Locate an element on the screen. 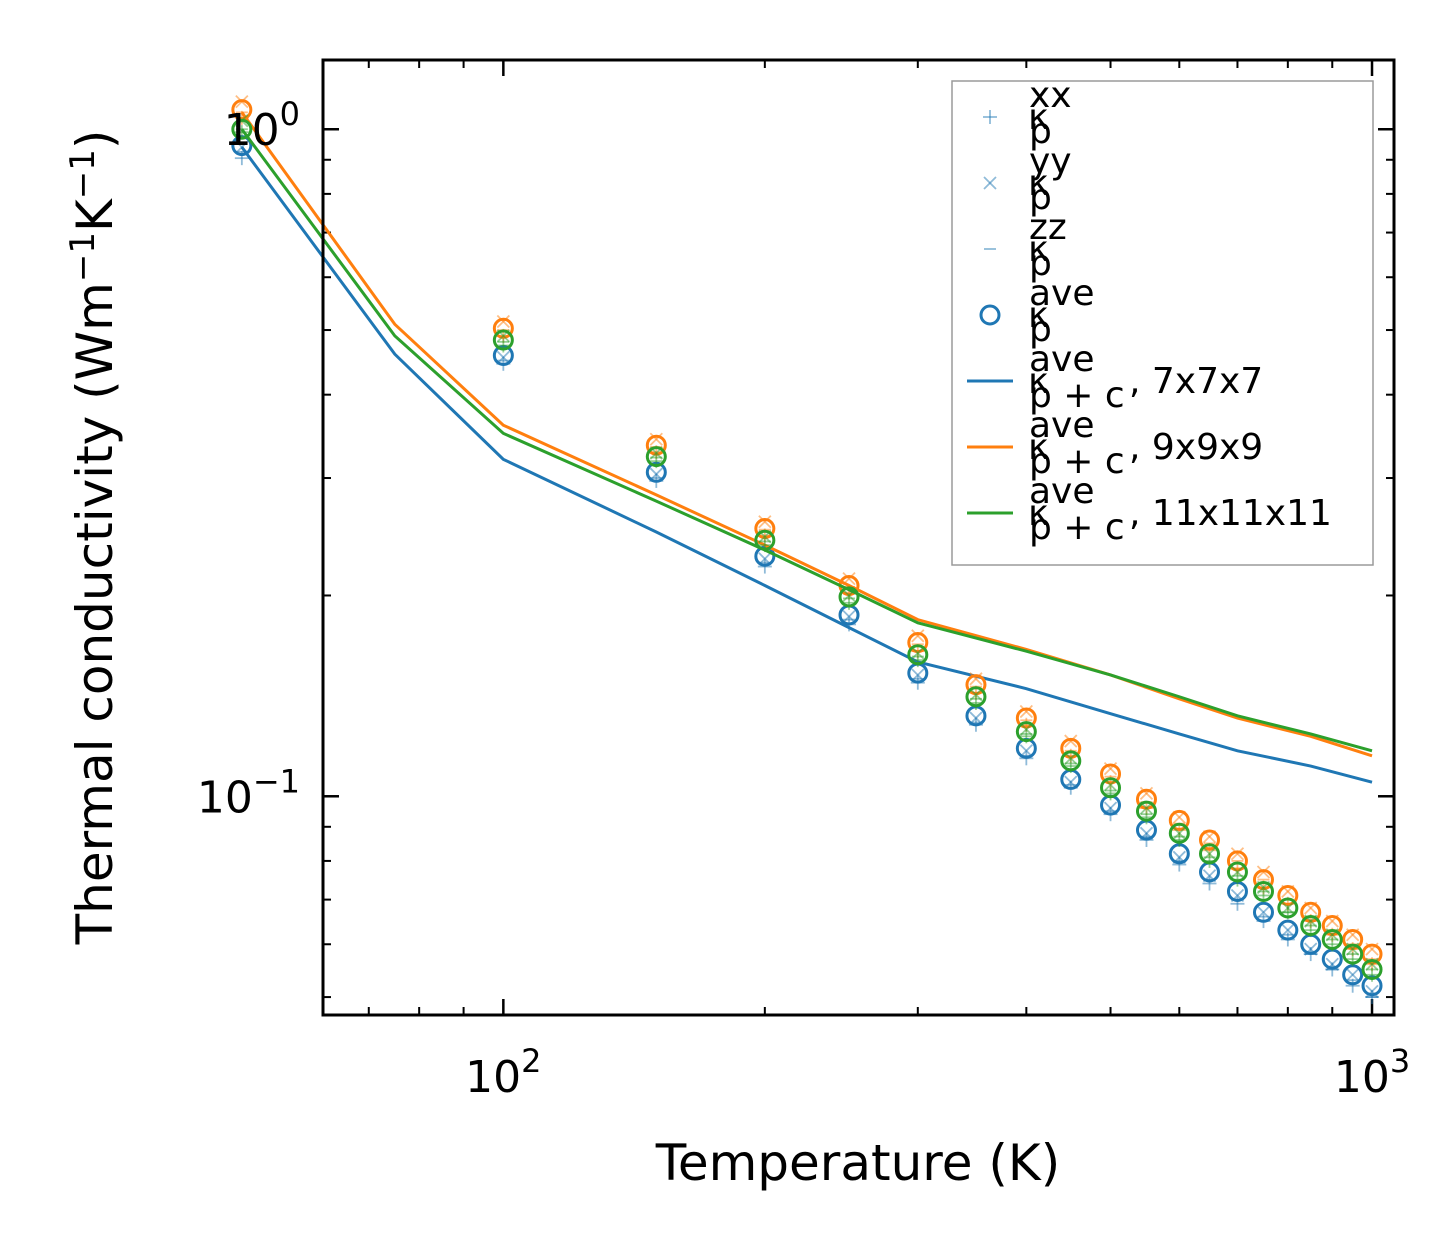 The image size is (1454, 1254). legend-tail: , 7x7x7 is located at coordinates (1196, 381).